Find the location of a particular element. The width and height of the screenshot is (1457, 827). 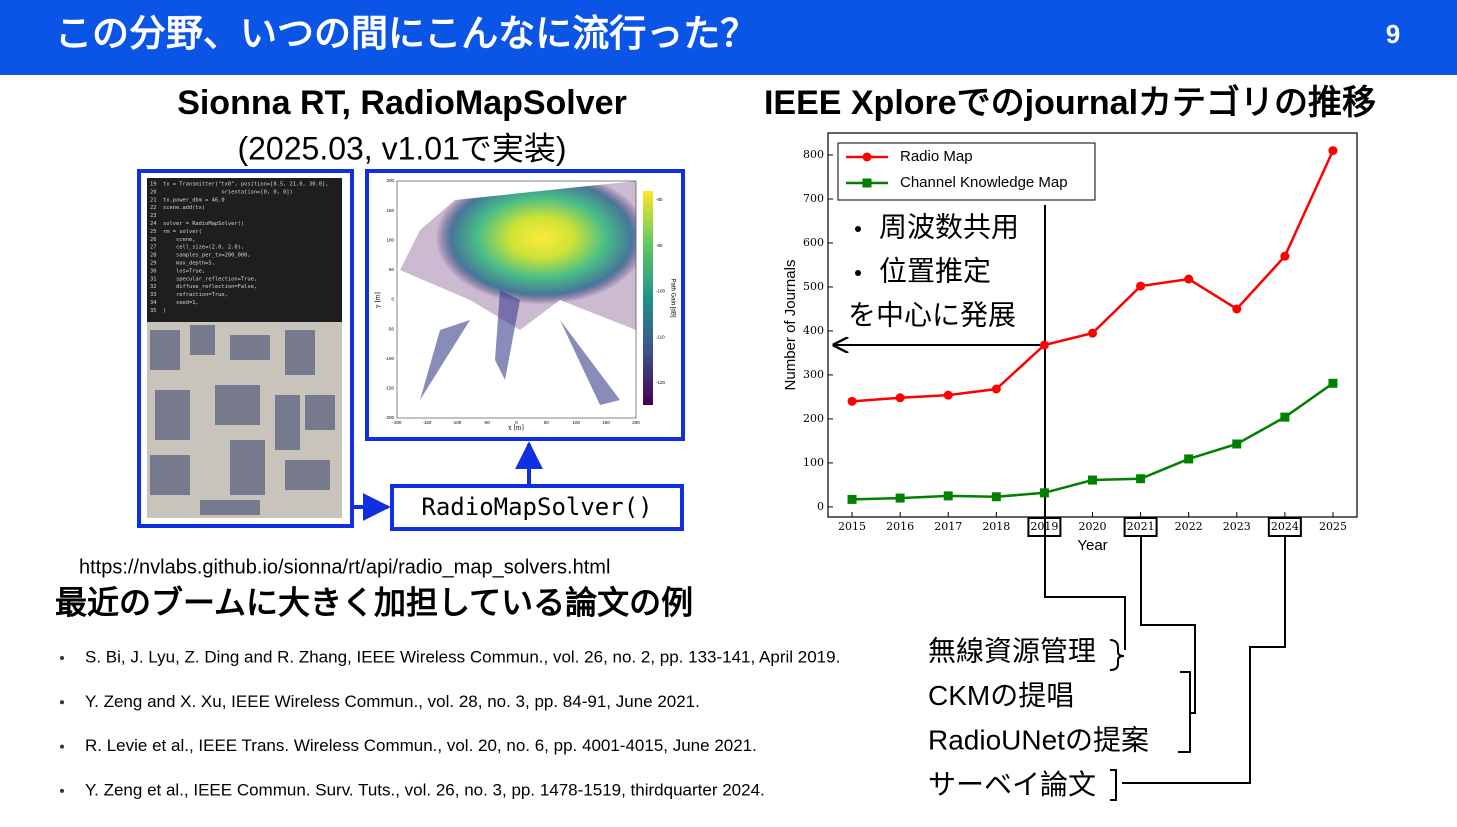

radio-map-x-tick: -50 is located at coordinates (486, 422).